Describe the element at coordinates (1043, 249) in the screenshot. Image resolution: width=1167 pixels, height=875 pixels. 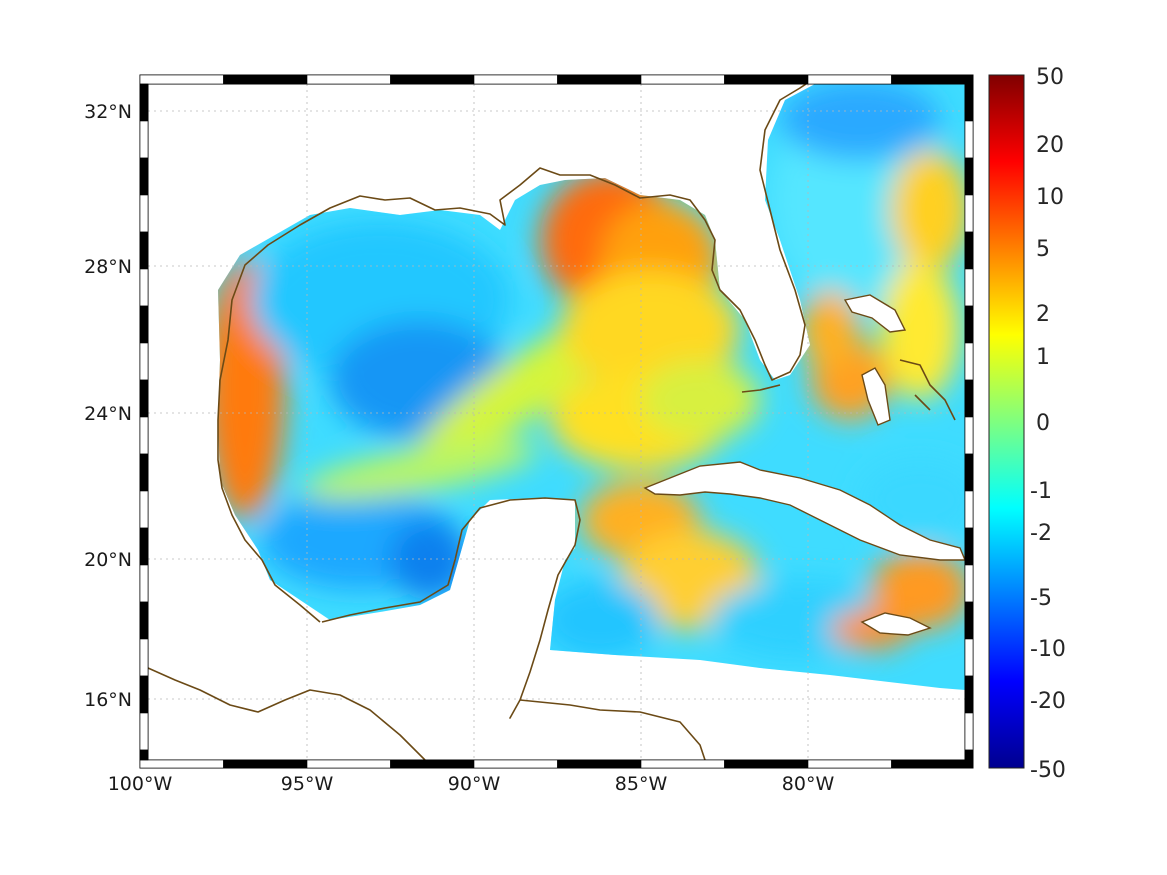
I see `cbar-label-5: 5` at that location.